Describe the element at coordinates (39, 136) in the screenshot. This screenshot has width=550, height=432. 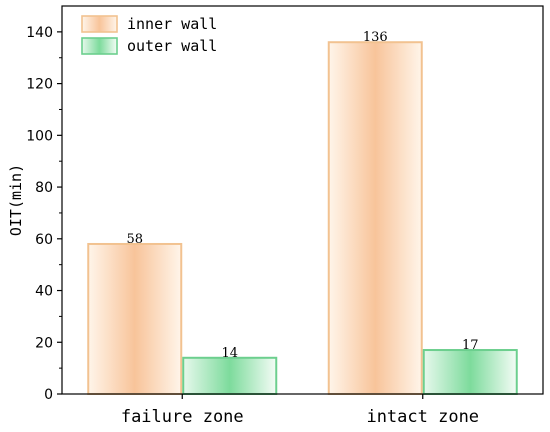
I see `y-tick-label: 100` at that location.